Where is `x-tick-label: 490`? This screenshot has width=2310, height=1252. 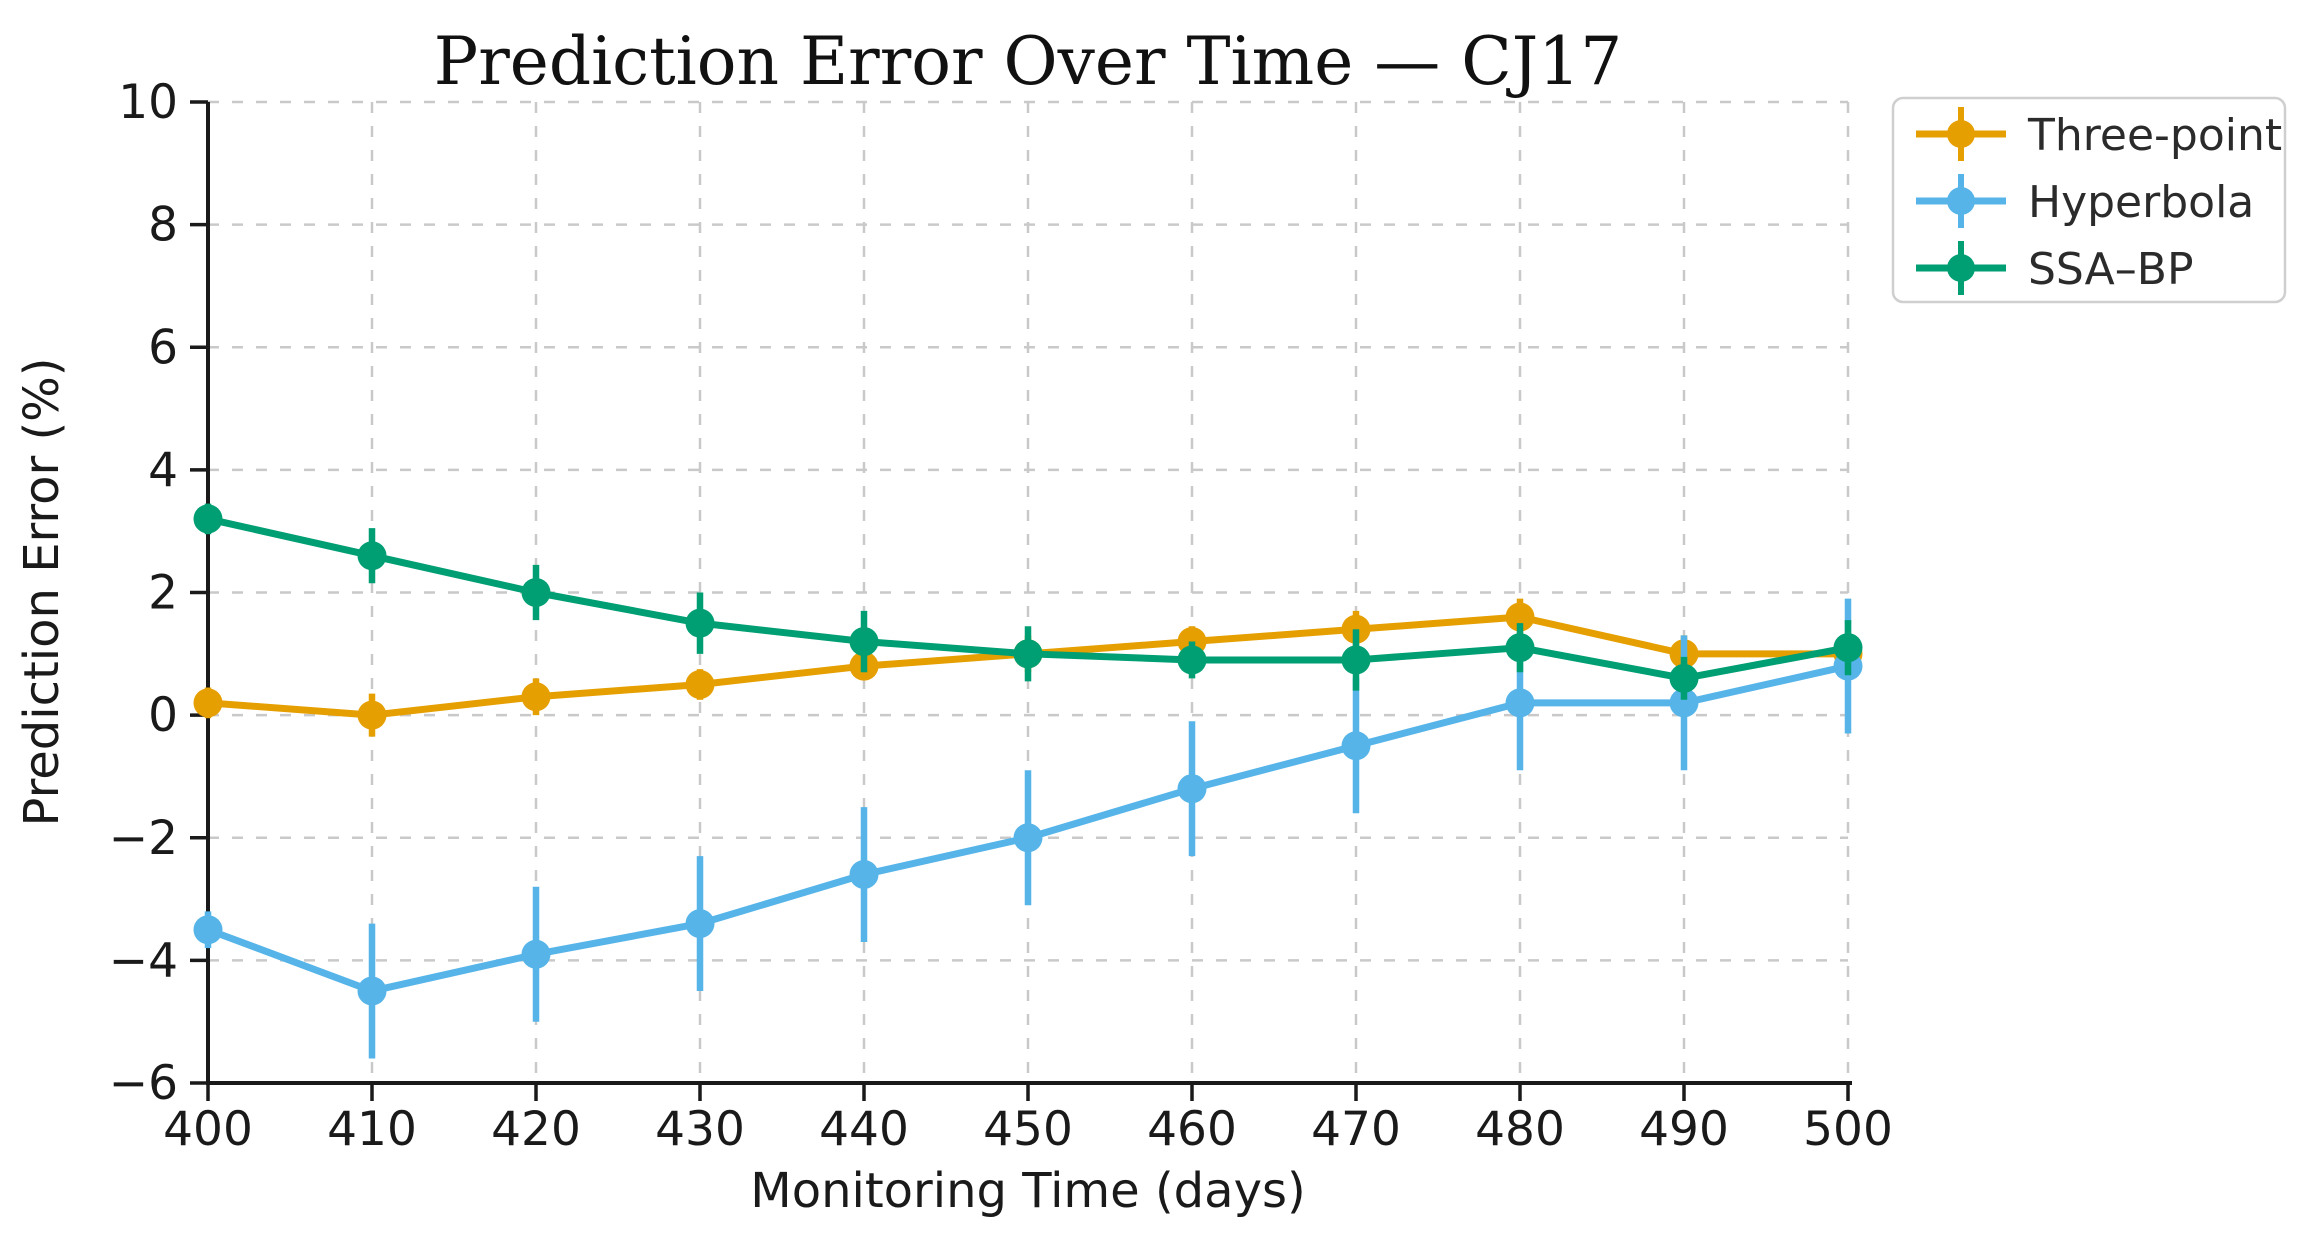
x-tick-label: 490 is located at coordinates (1684, 1129).